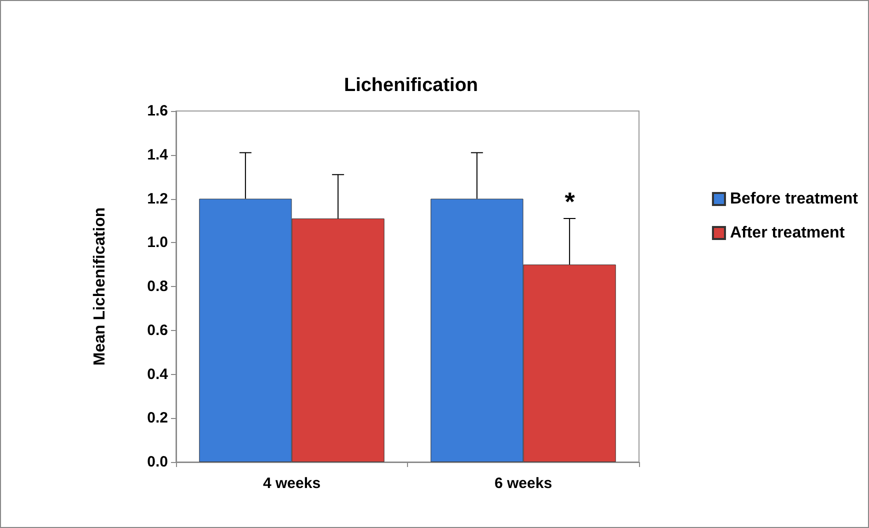 This screenshot has width=869, height=528. What do you see at coordinates (788, 233) in the screenshot?
I see `legend-label: After treatment` at bounding box center [788, 233].